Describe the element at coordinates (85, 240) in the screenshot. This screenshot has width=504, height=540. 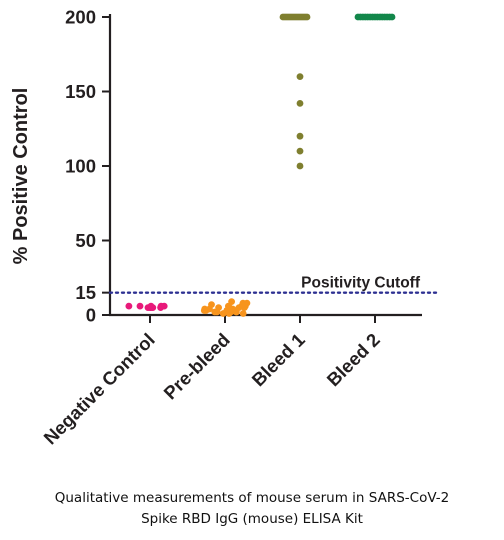
I see `y-tick-label: 50` at that location.